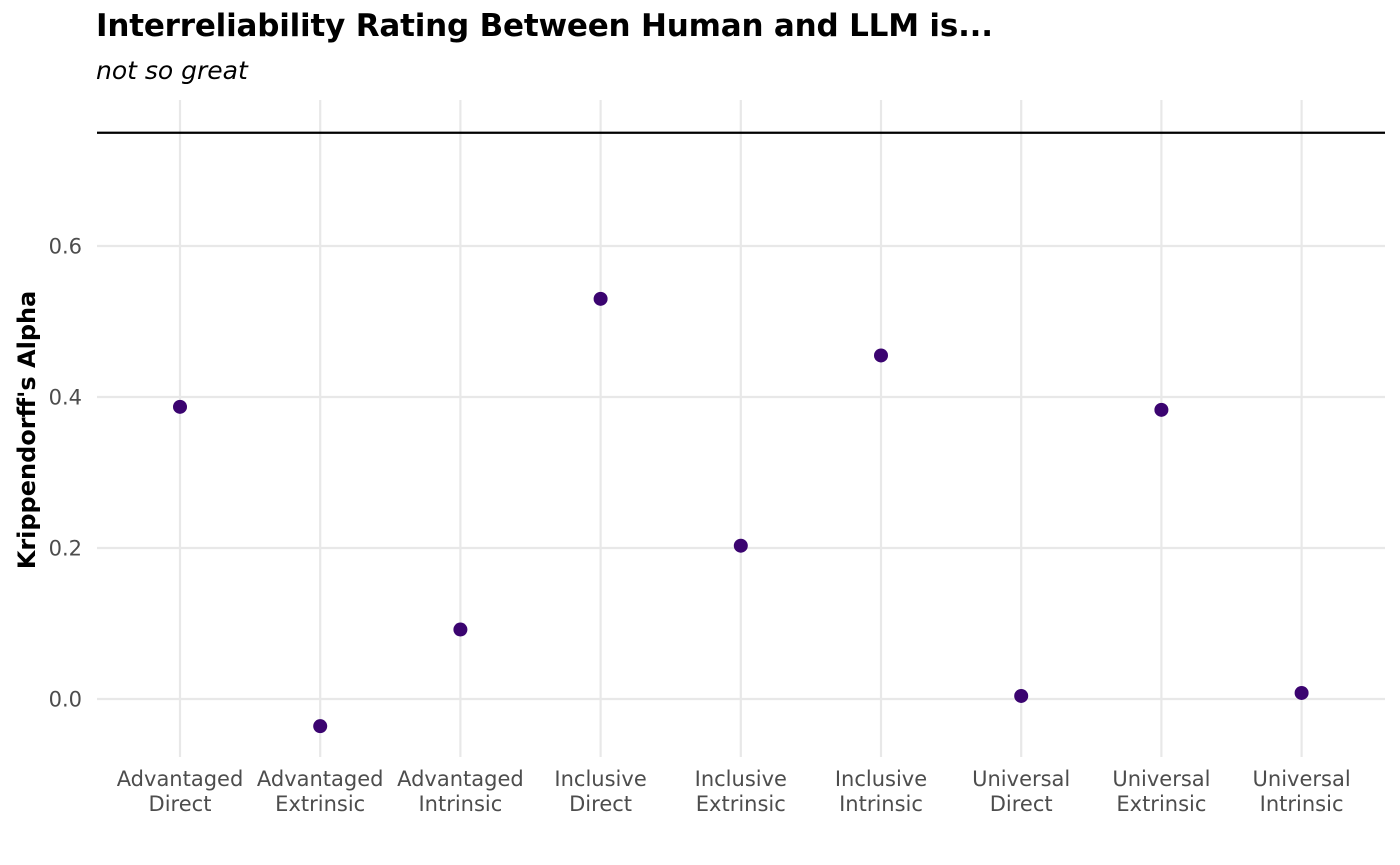 The width and height of the screenshot is (1400, 865). What do you see at coordinates (180, 791) in the screenshot?
I see `x-tick-label: Advantaged Direct` at bounding box center [180, 791].